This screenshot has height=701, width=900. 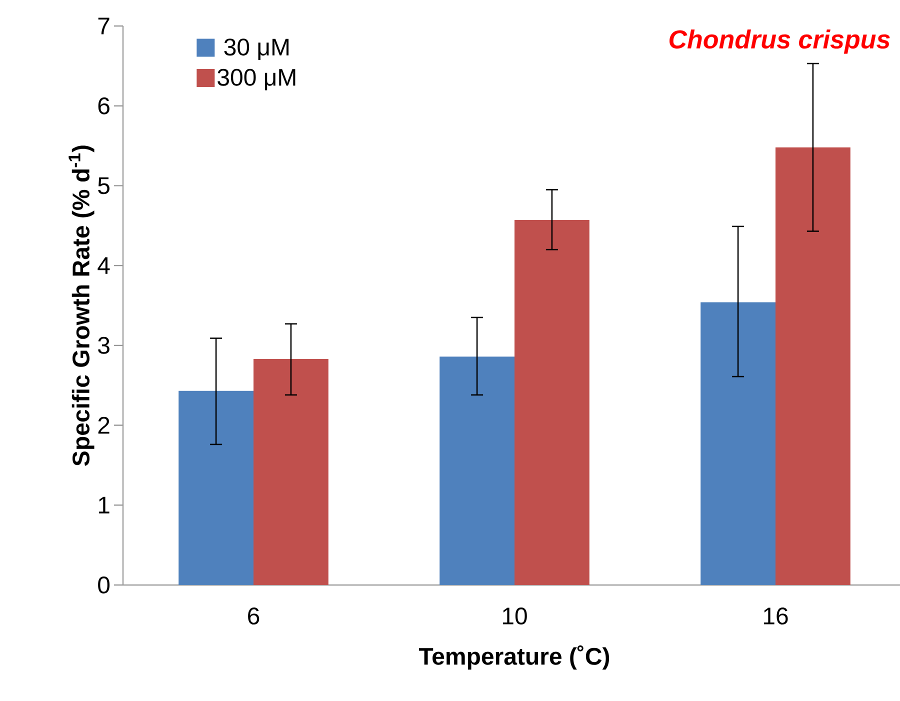 I want to click on y-tick-label: 5, so click(x=104, y=185).